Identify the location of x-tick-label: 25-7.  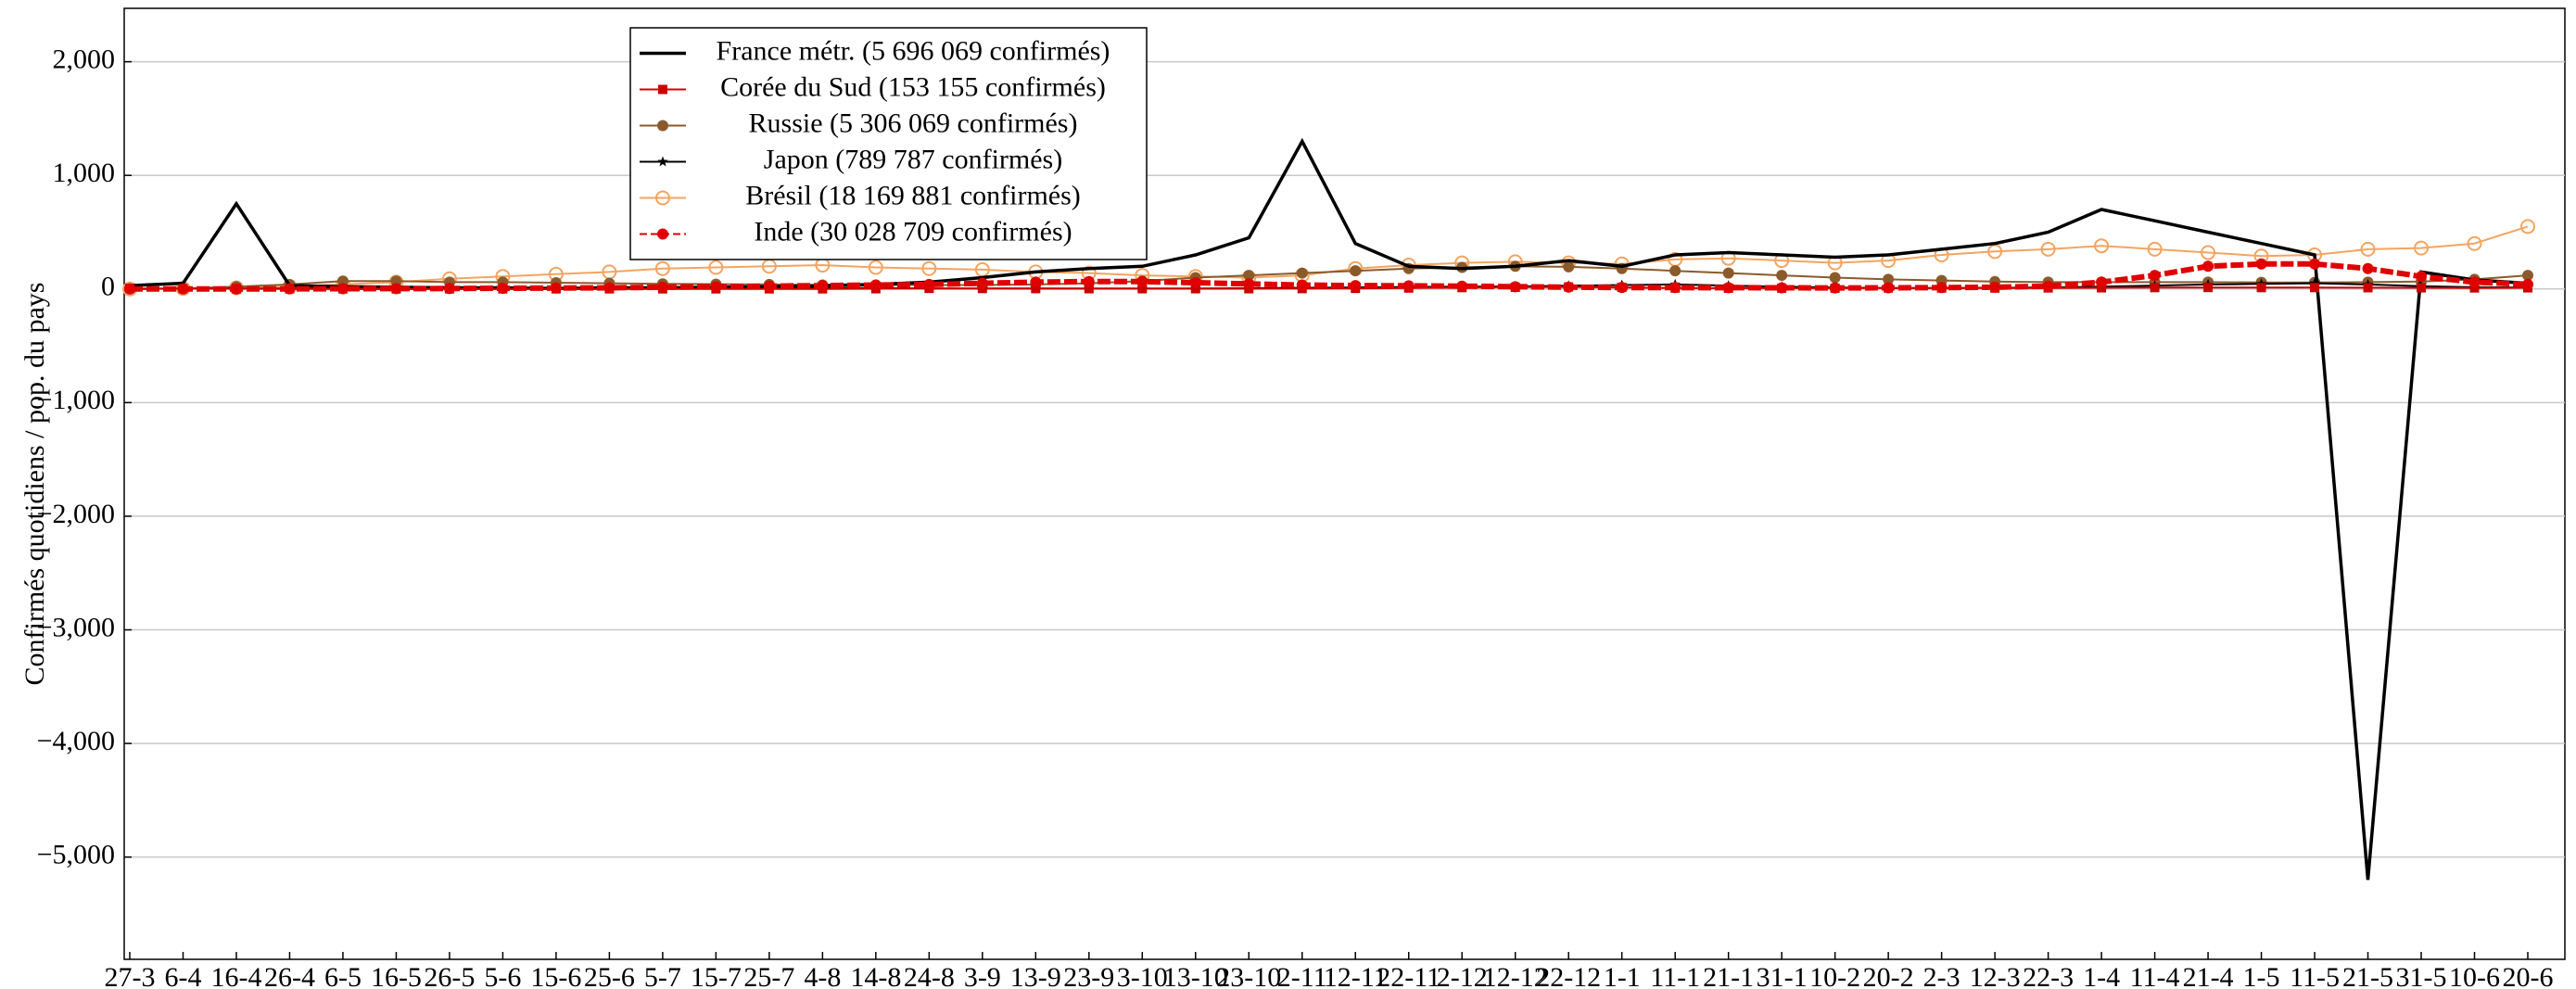
(768, 975).